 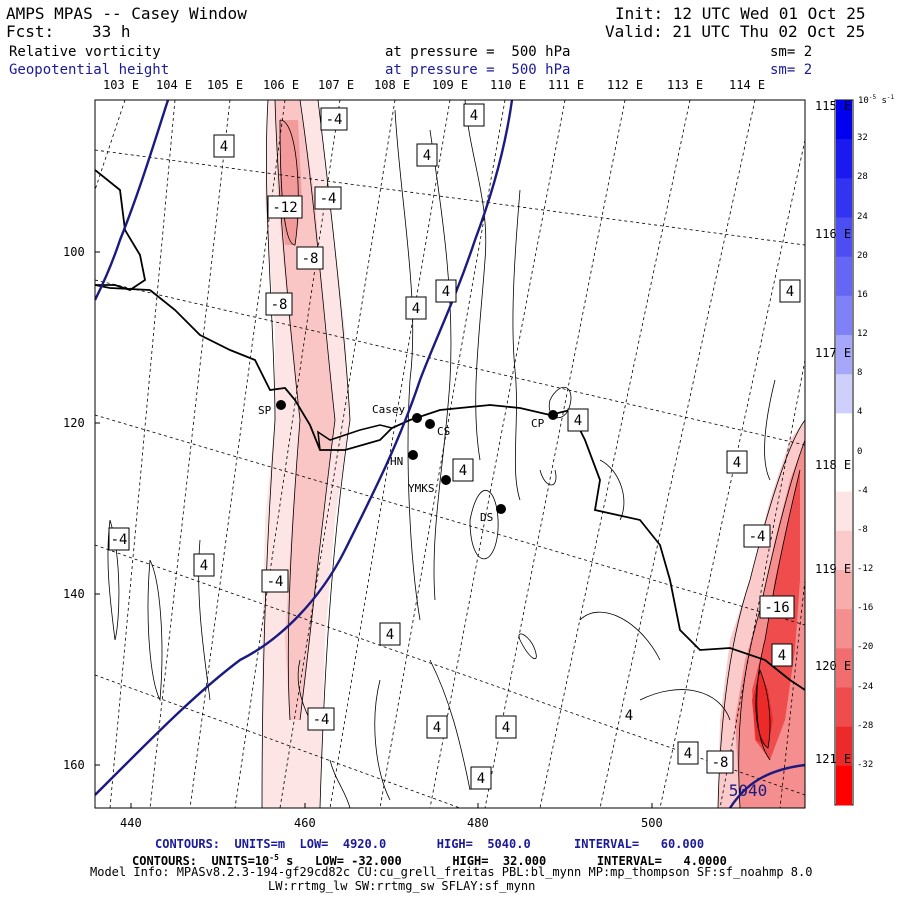 I want to click on top-lon-label: 111 E, so click(x=566, y=85).